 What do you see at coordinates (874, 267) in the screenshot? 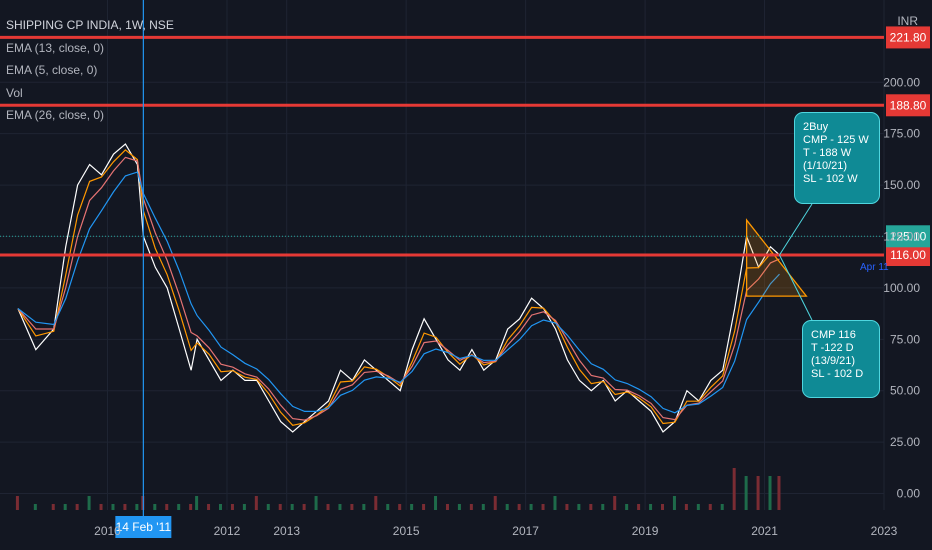
I see `apr-label: Apr 11` at bounding box center [874, 267].